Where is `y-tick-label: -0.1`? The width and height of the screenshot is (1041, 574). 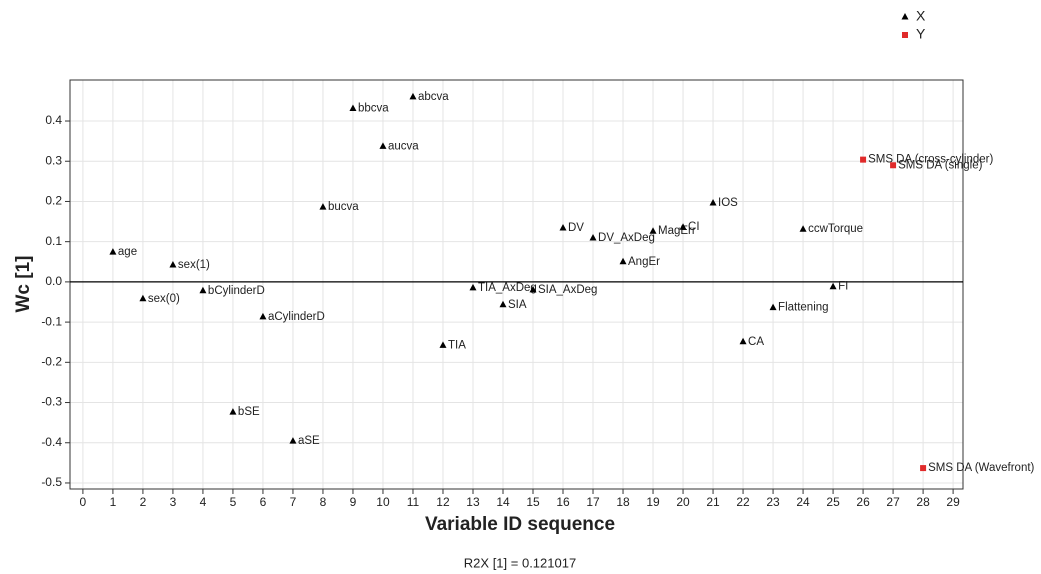
y-tick-label: -0.1 is located at coordinates (51, 321).